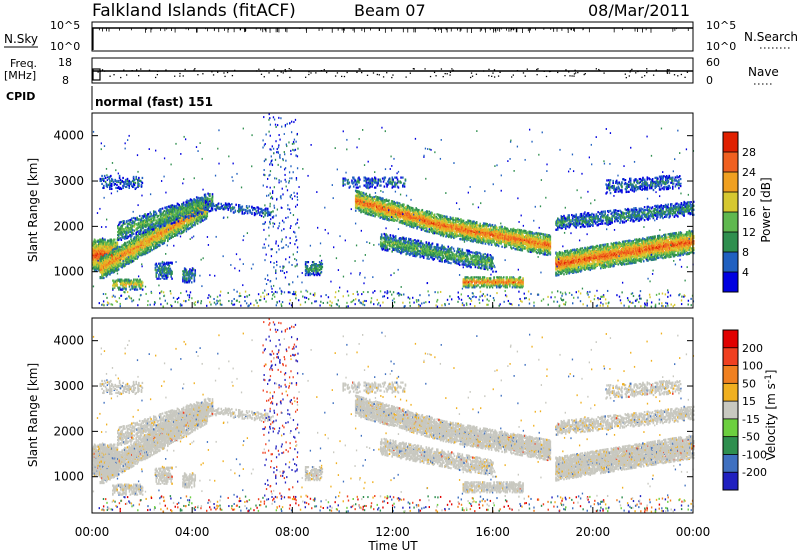  Describe the element at coordinates (194, 11) in the screenshot. I see `site-title: Falkland Islands (fitACF)` at that location.